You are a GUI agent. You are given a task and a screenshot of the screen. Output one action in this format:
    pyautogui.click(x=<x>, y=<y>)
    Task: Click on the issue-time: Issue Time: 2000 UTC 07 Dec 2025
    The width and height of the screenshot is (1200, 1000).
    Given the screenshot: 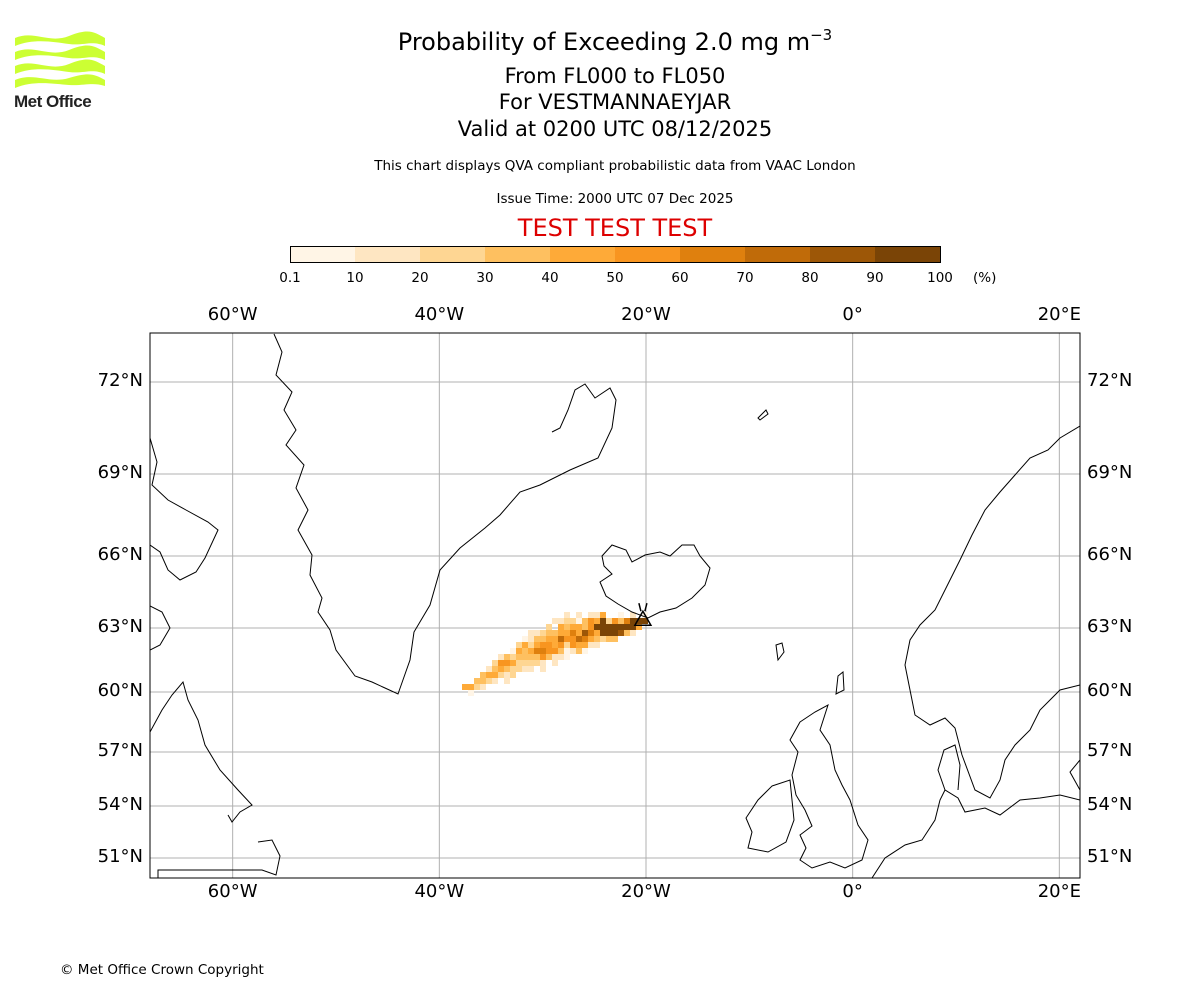 What is the action you would take?
    pyautogui.click(x=615, y=199)
    